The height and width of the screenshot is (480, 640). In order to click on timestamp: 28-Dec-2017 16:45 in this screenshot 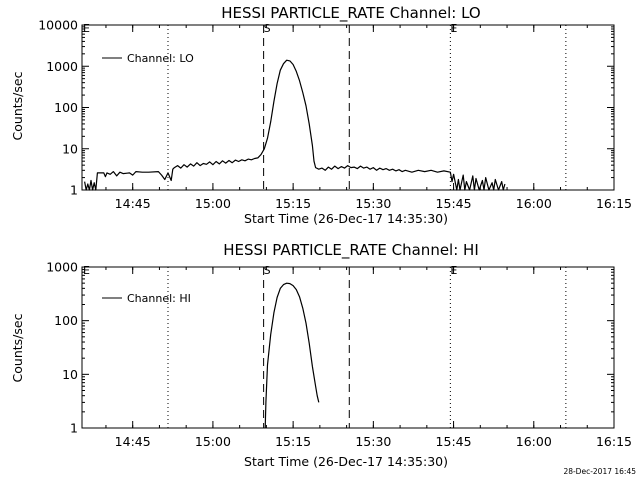, I will do `click(599, 471)`.